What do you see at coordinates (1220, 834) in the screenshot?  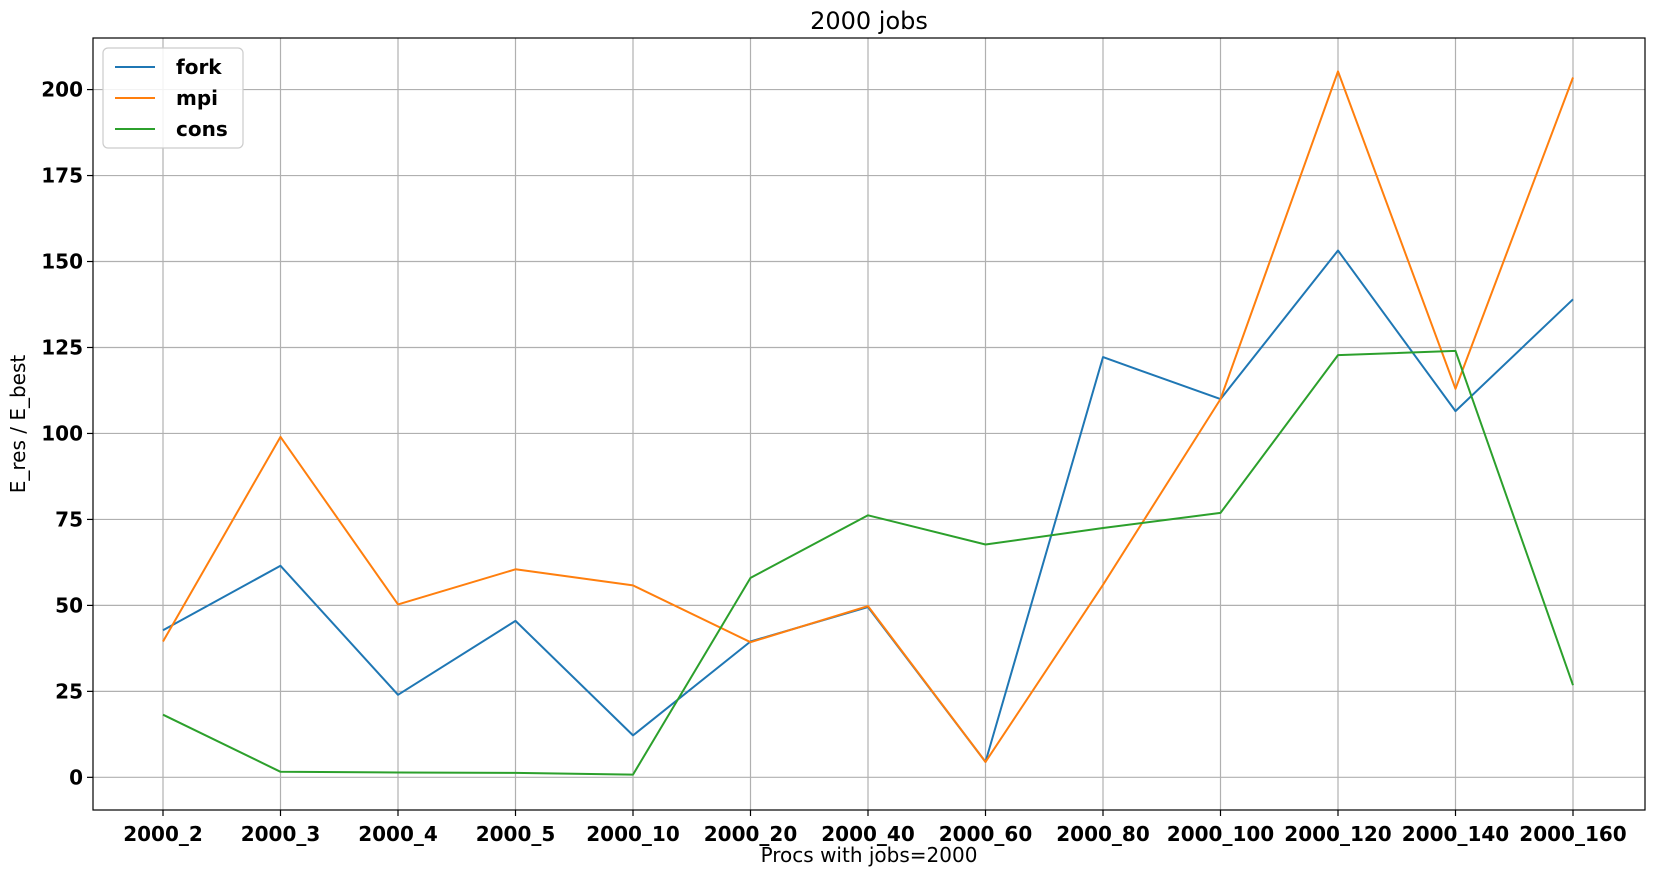 I see `x-tick-label: 2000_100` at bounding box center [1220, 834].